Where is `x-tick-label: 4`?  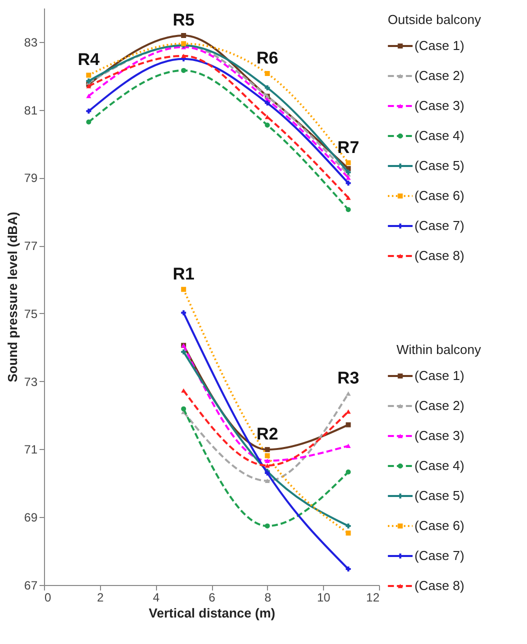 x-tick-label: 4 is located at coordinates (156, 597).